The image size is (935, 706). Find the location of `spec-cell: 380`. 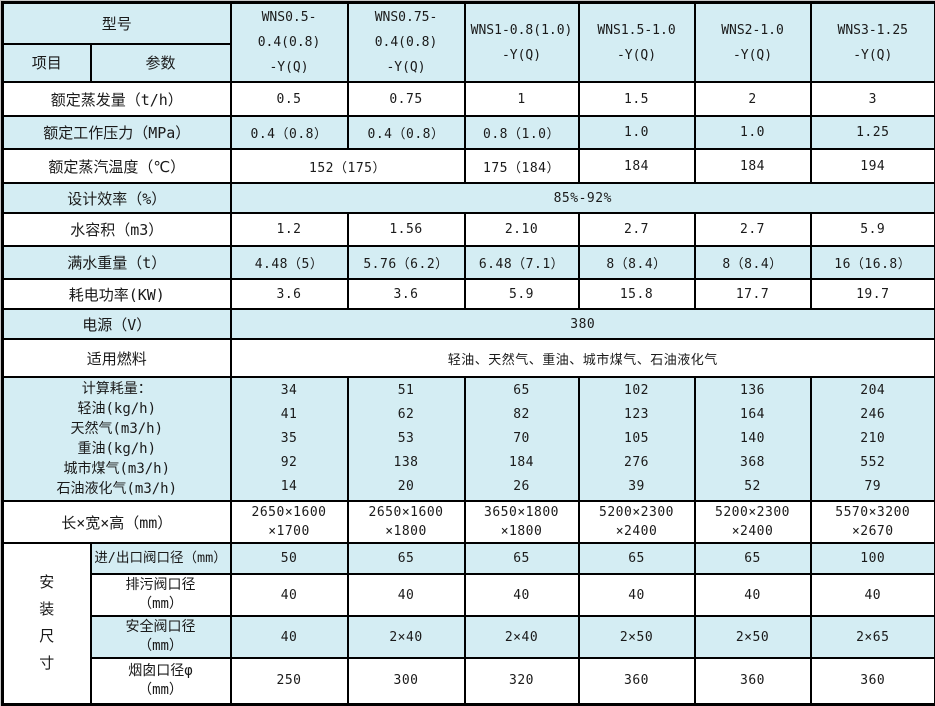

spec-cell: 380 is located at coordinates (583, 324).